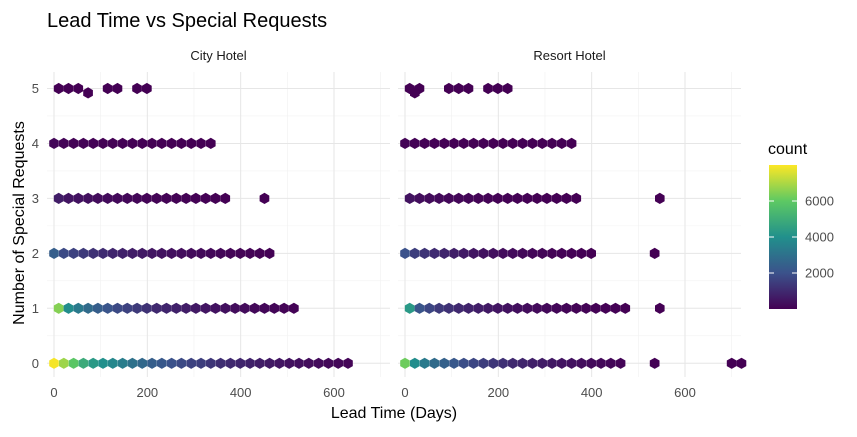 Image resolution: width=857 pixels, height=437 pixels. What do you see at coordinates (35, 143) in the screenshot?
I see `y-tick-label: 4` at bounding box center [35, 143].